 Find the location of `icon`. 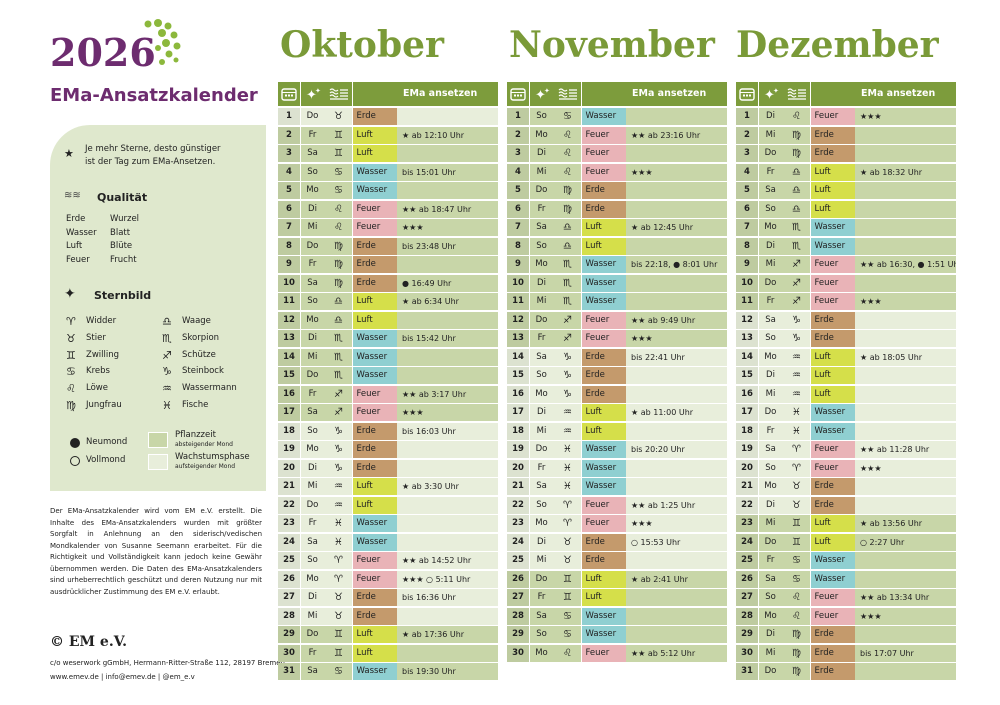

icon is located at coordinates (518, 94).